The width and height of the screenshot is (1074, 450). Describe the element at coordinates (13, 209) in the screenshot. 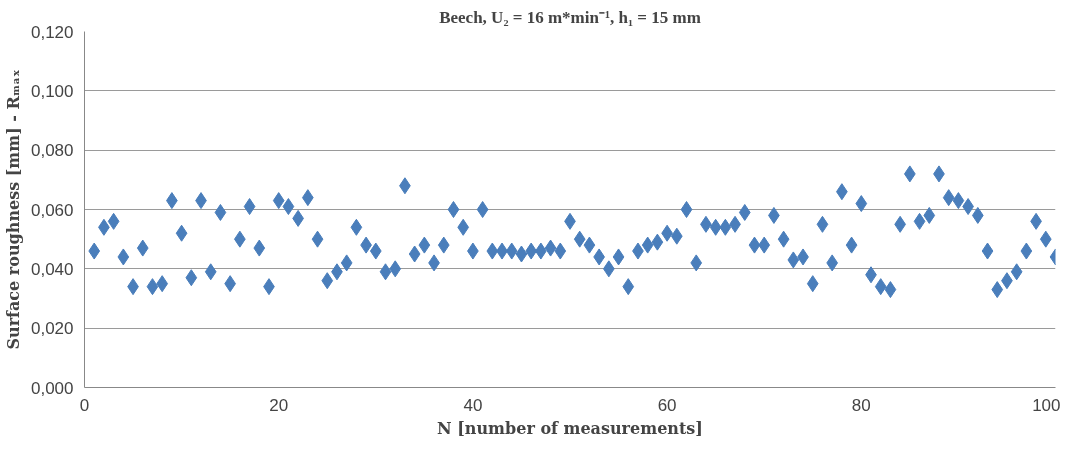

I see `y-axis-title: Surface roughness [mm] - Rₘₐₓ` at that location.